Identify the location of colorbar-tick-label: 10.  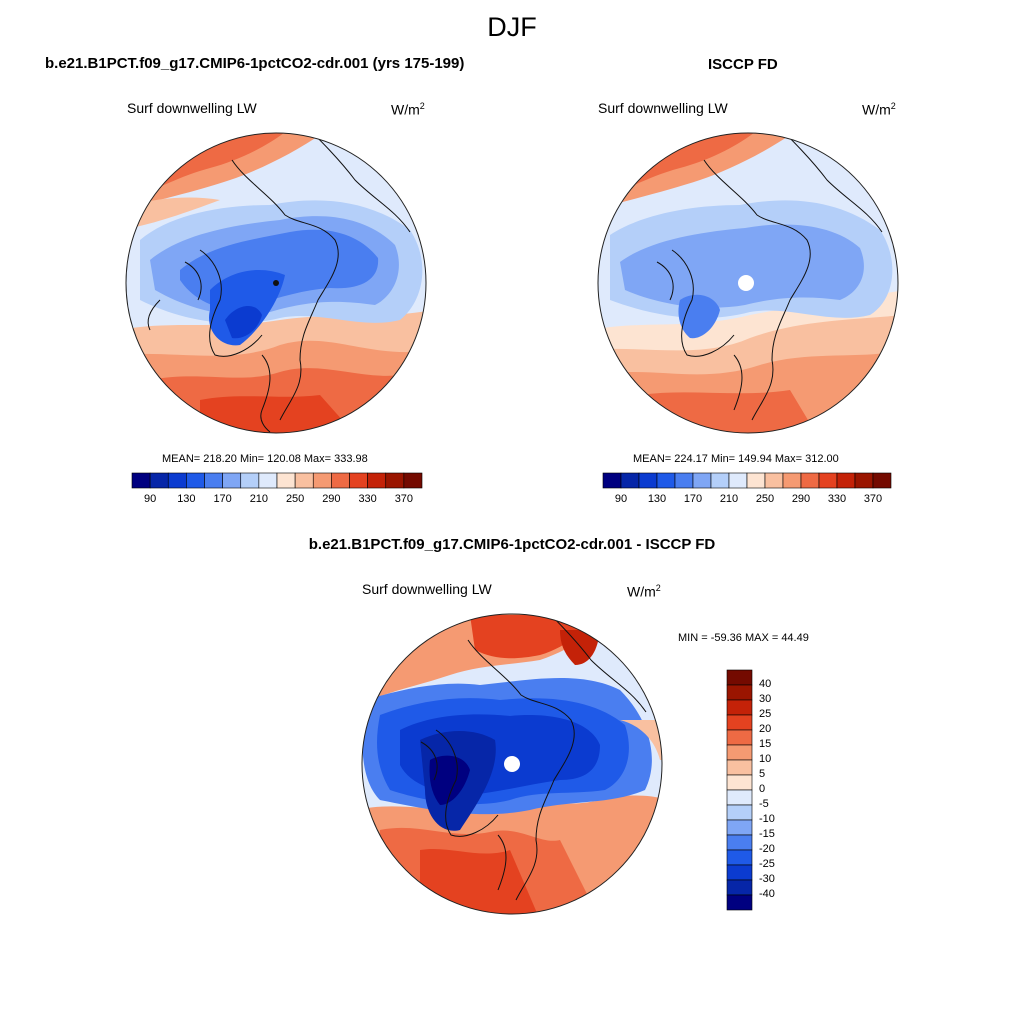
(765, 759).